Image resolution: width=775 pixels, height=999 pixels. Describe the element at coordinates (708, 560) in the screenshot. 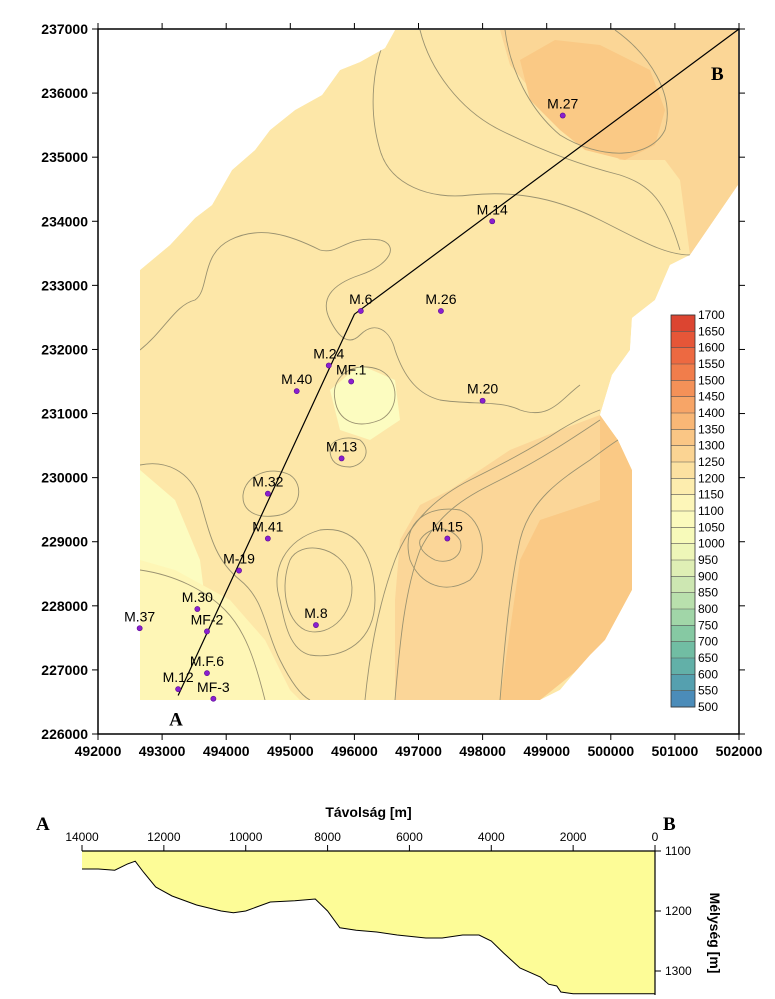

I see `colorbar-label: 950` at that location.